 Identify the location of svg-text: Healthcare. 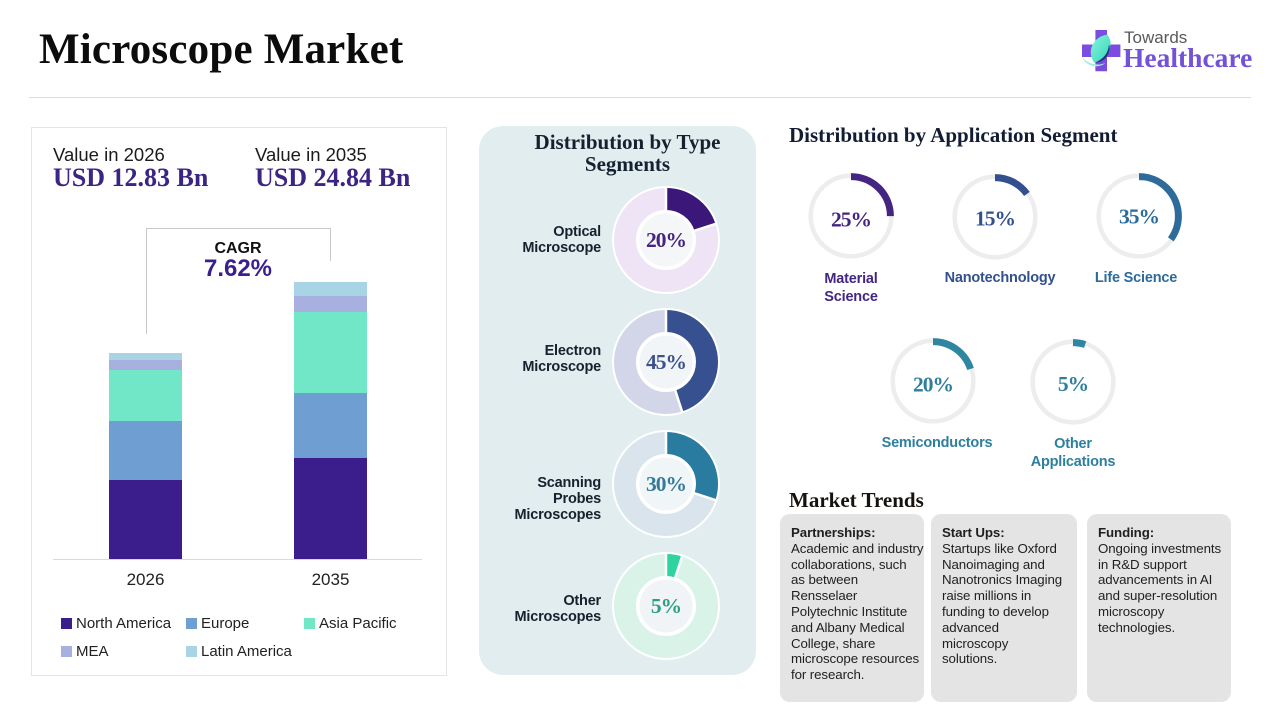
(1187, 57).